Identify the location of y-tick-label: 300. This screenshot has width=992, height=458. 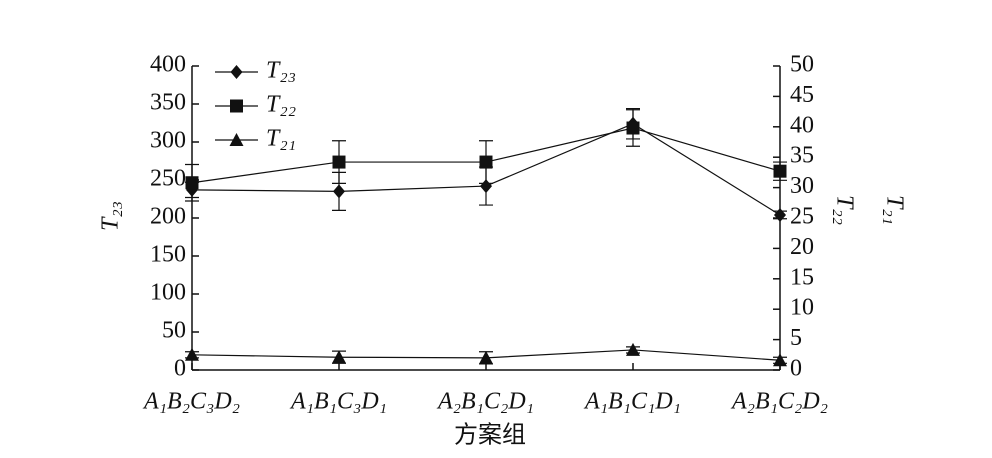
(168, 141).